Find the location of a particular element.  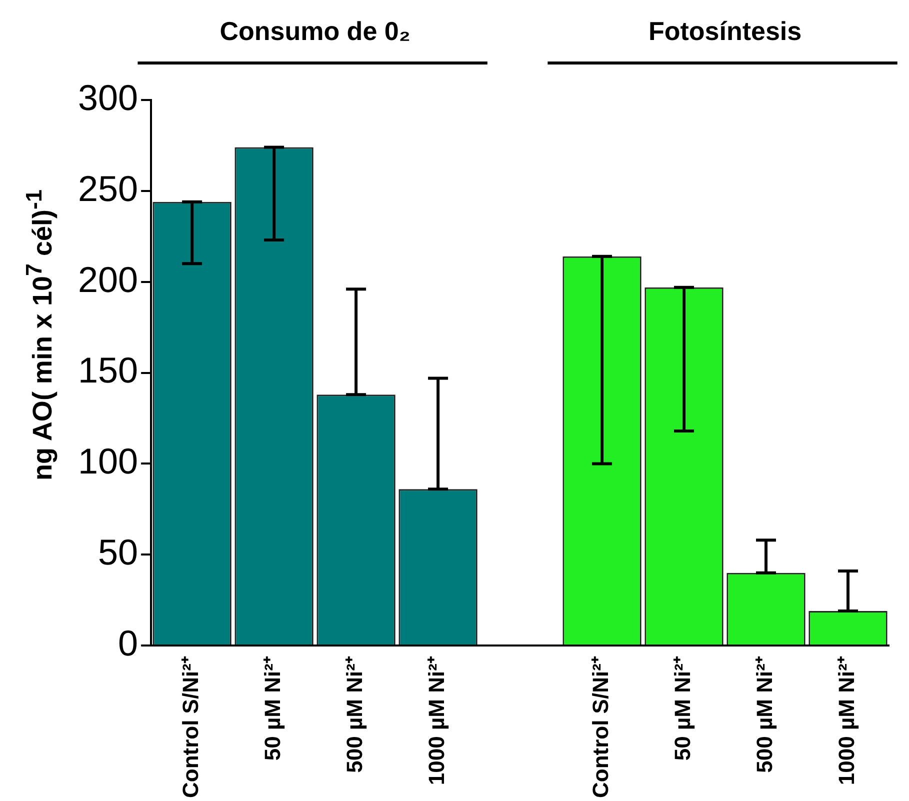

y-tick-label: 0 is located at coordinates (128, 643).